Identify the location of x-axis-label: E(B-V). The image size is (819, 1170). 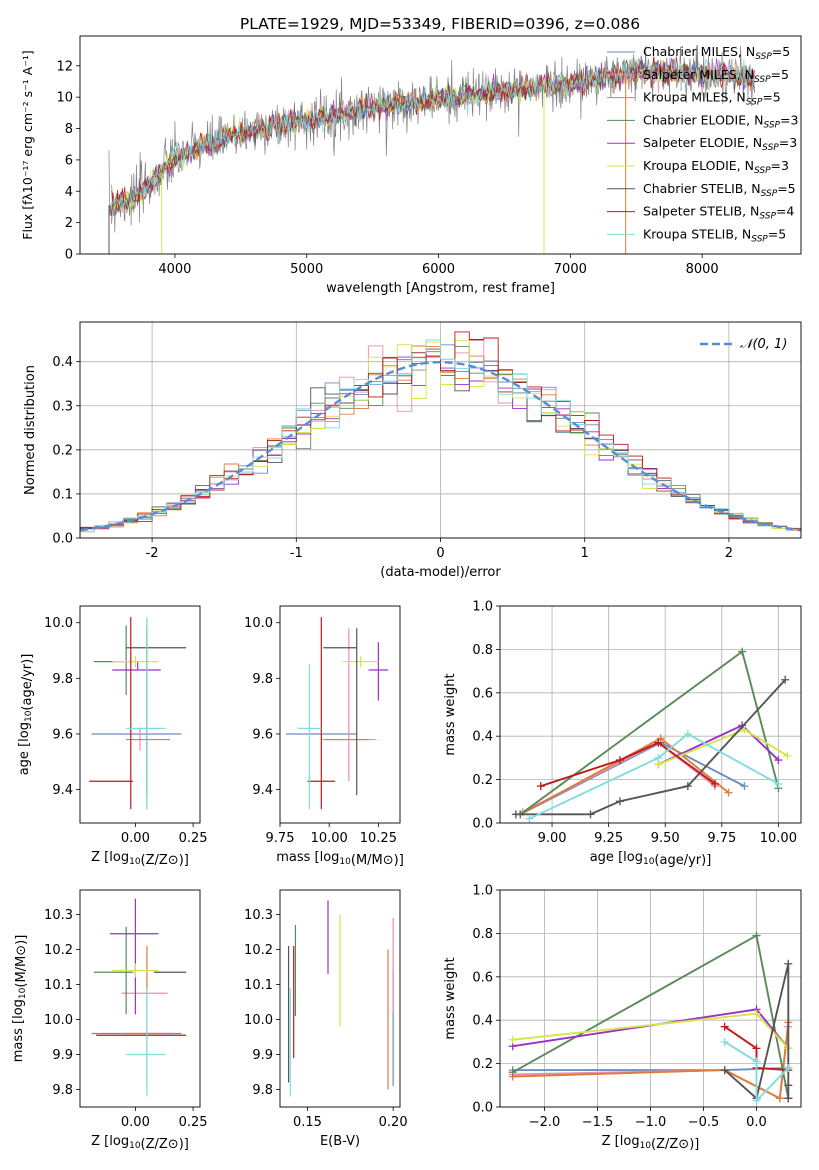
(340, 1141).